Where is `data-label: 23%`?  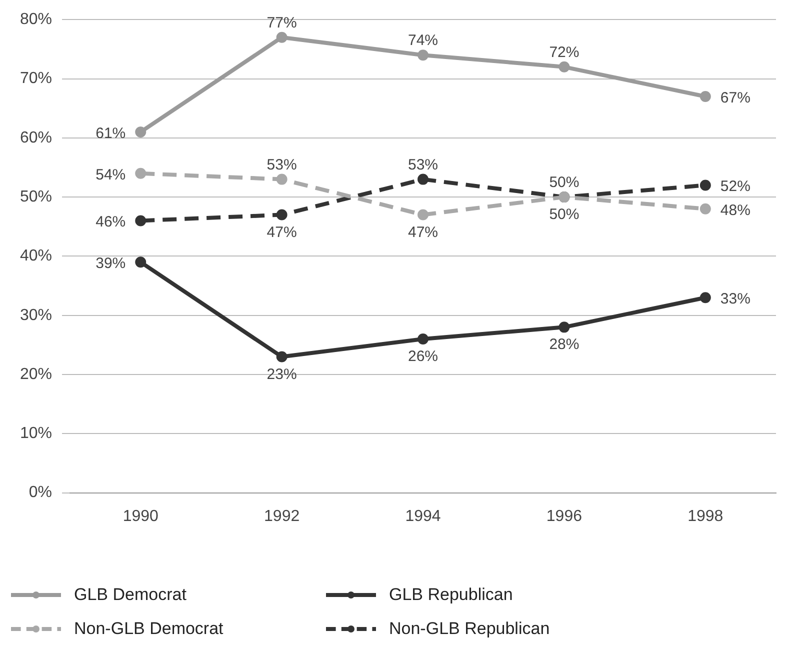 data-label: 23% is located at coordinates (281, 374).